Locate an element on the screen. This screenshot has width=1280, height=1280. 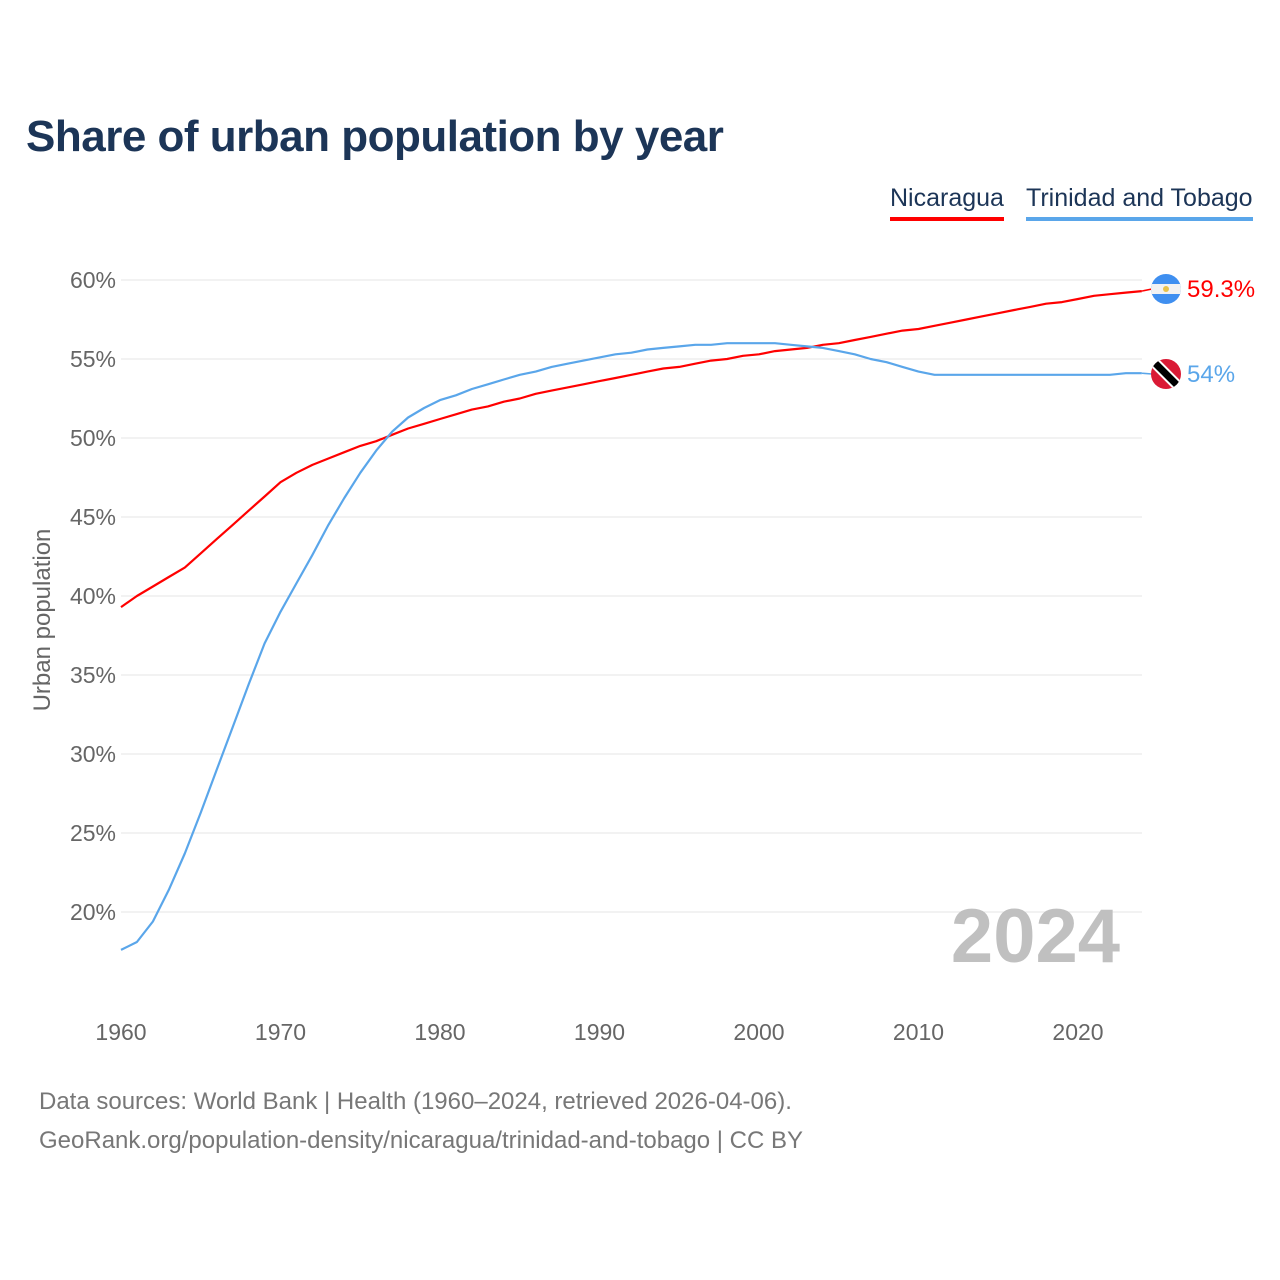
x-tick-label: 1980 is located at coordinates (439, 1032).